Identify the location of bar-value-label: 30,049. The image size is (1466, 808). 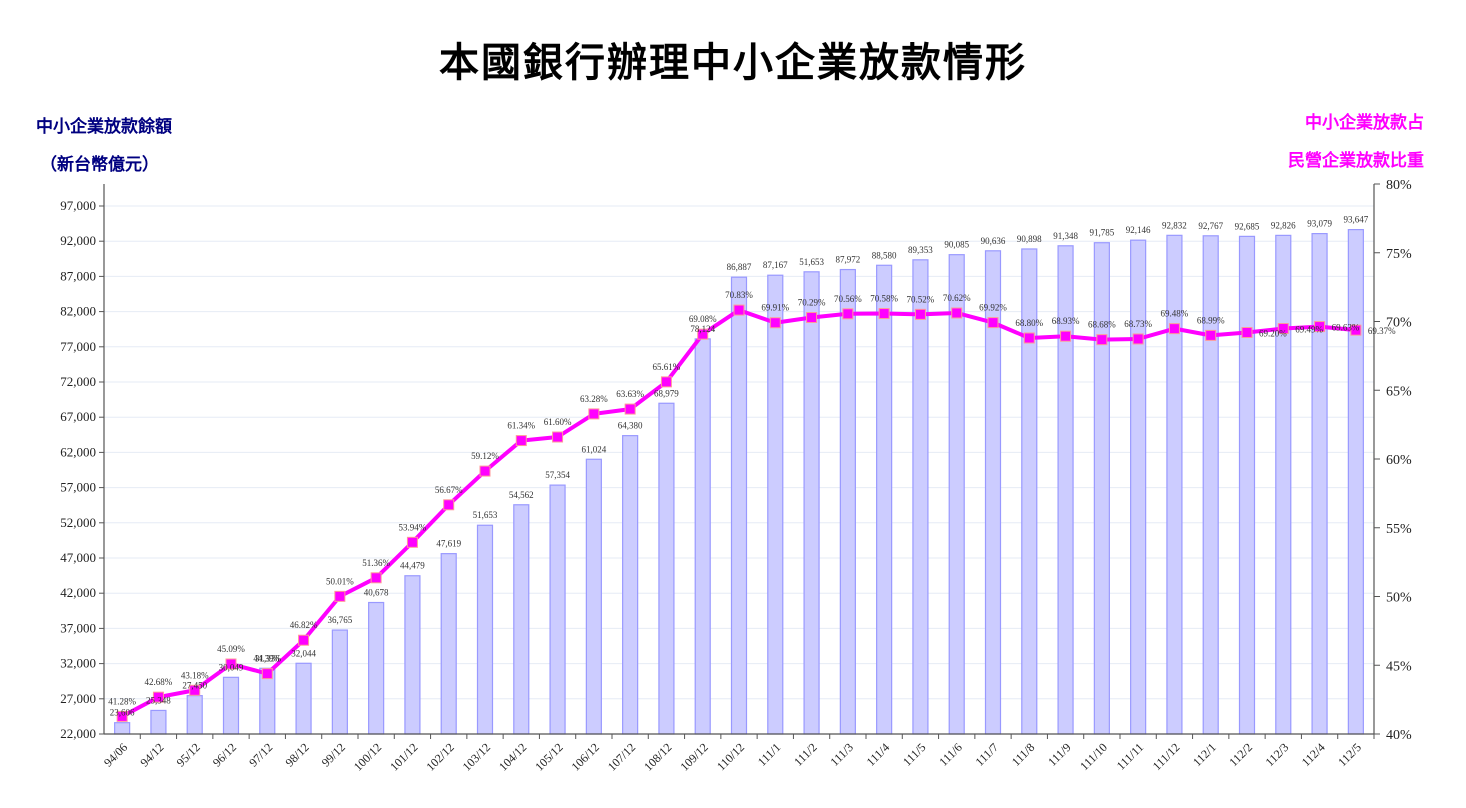
(231, 667).